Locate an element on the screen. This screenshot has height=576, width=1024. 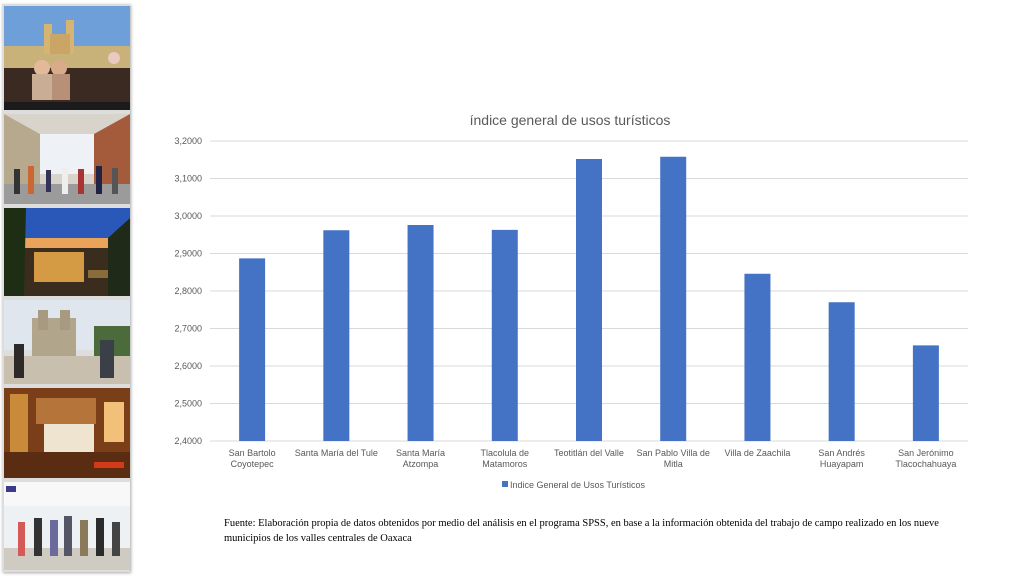
x-category-label: Santa María del Tule is located at coordinates (336, 453).